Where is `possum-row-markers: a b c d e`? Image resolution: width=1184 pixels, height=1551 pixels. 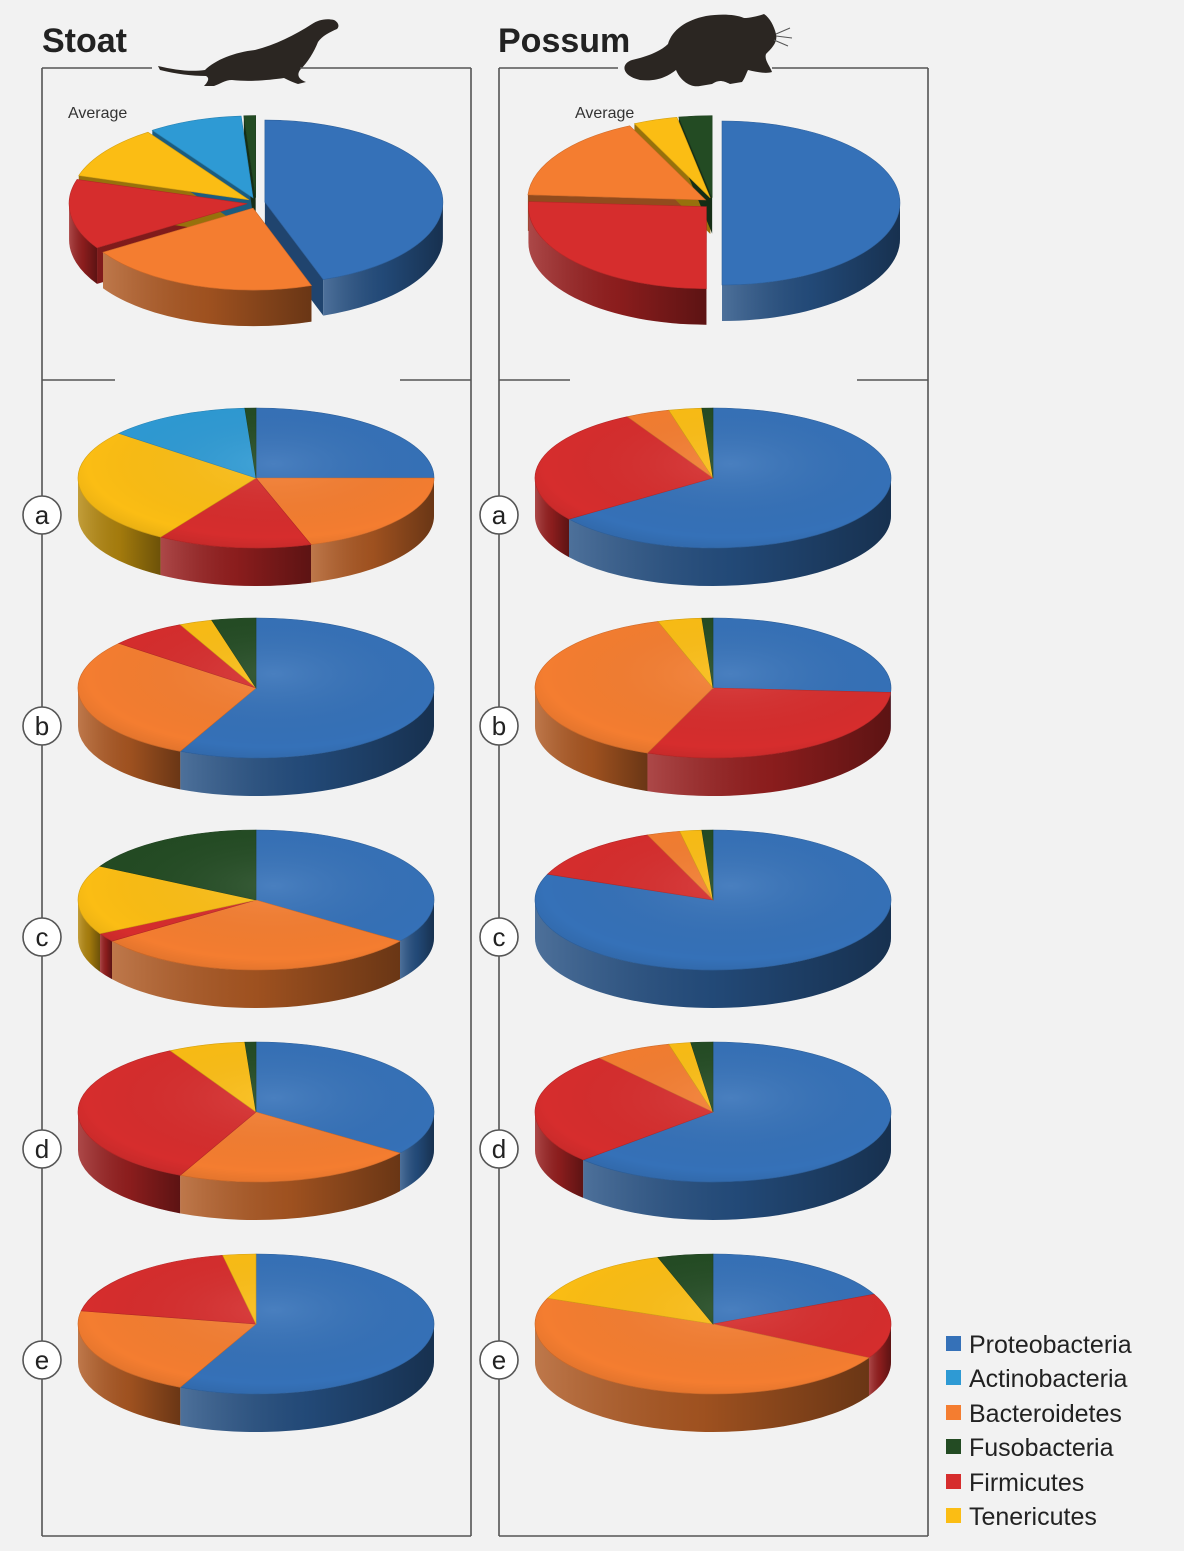 possum-row-markers: a b c d e is located at coordinates (499, 937).